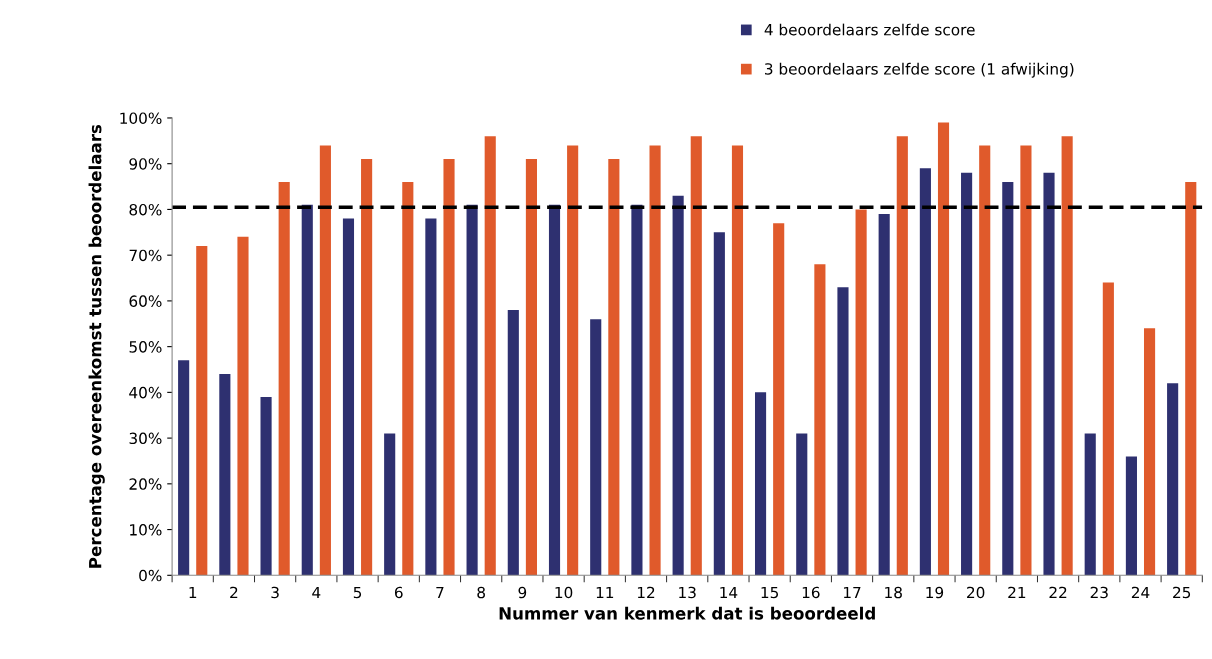  What do you see at coordinates (919, 70) in the screenshot?
I see `legend-label: 3 beoordelaars zelfde score (1 afwijking)` at bounding box center [919, 70].